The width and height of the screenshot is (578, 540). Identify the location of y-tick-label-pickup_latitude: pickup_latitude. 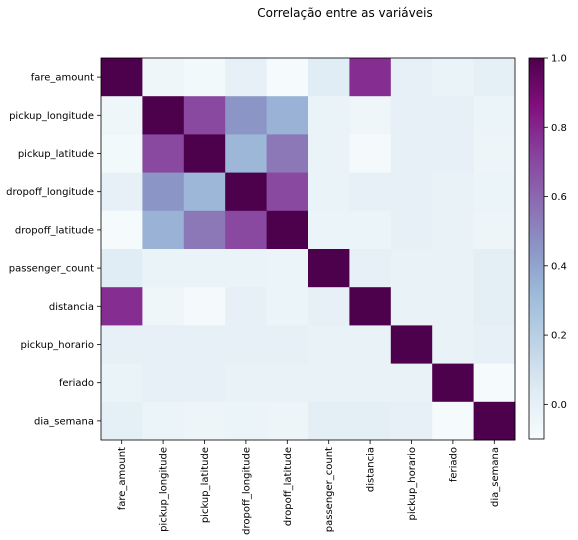
(56, 154).